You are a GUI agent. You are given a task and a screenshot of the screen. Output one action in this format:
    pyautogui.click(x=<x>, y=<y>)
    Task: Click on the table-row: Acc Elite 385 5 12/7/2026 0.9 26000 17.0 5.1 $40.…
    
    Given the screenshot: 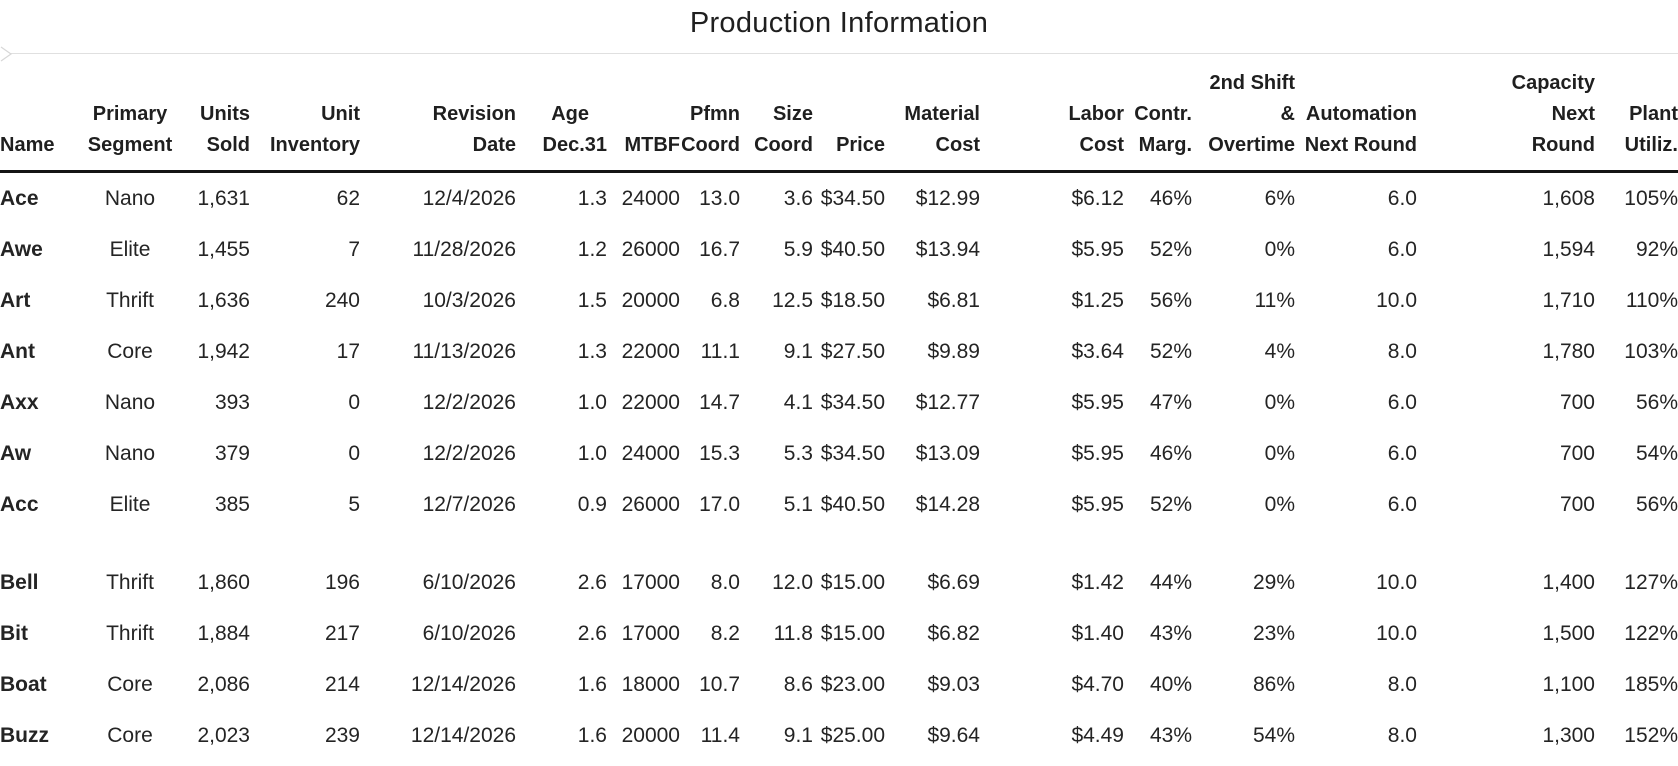 What is the action you would take?
    pyautogui.click(x=839, y=504)
    